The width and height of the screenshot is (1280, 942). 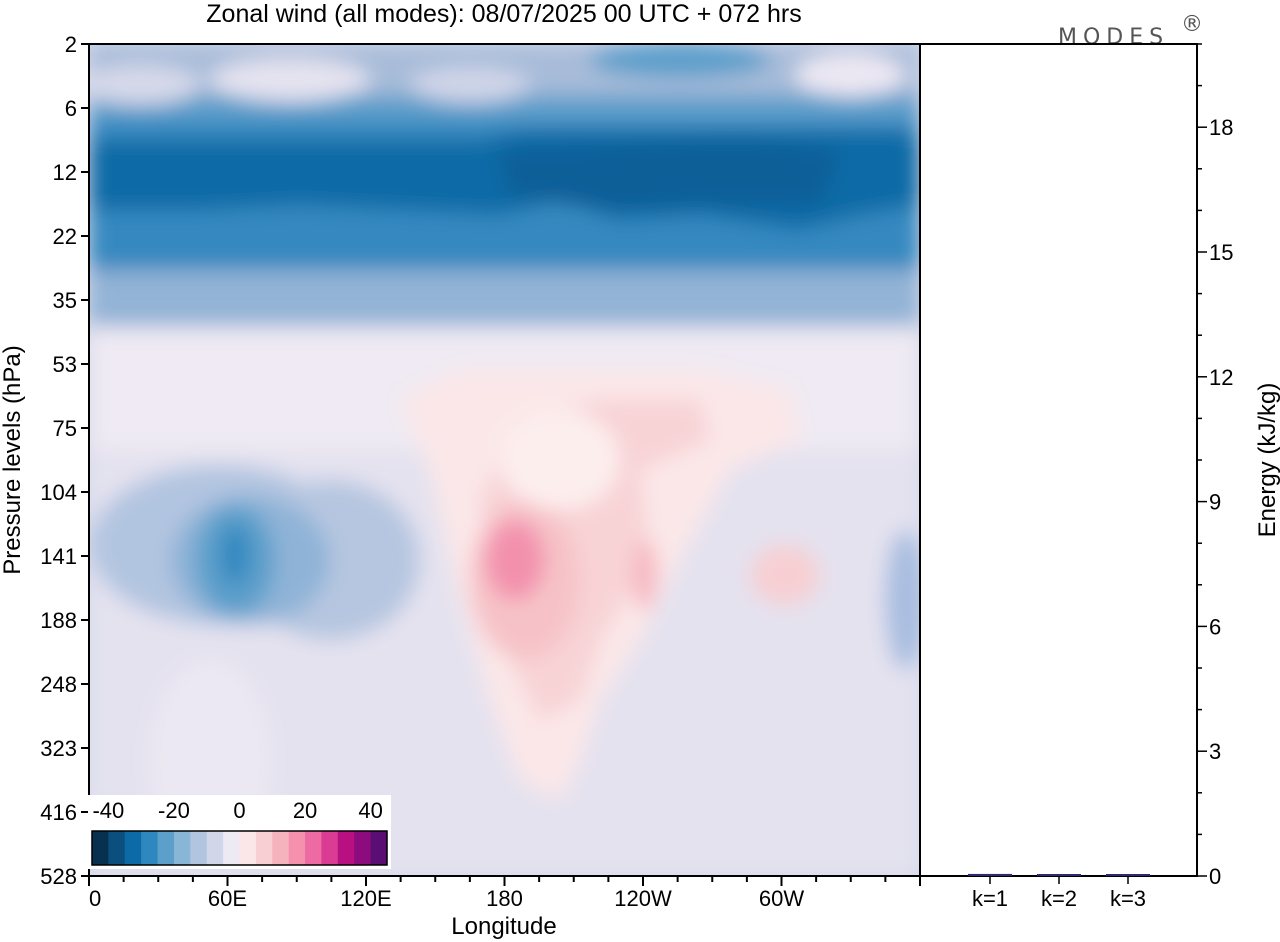 I want to click on bar-category-label: k=1, so click(x=990, y=898).